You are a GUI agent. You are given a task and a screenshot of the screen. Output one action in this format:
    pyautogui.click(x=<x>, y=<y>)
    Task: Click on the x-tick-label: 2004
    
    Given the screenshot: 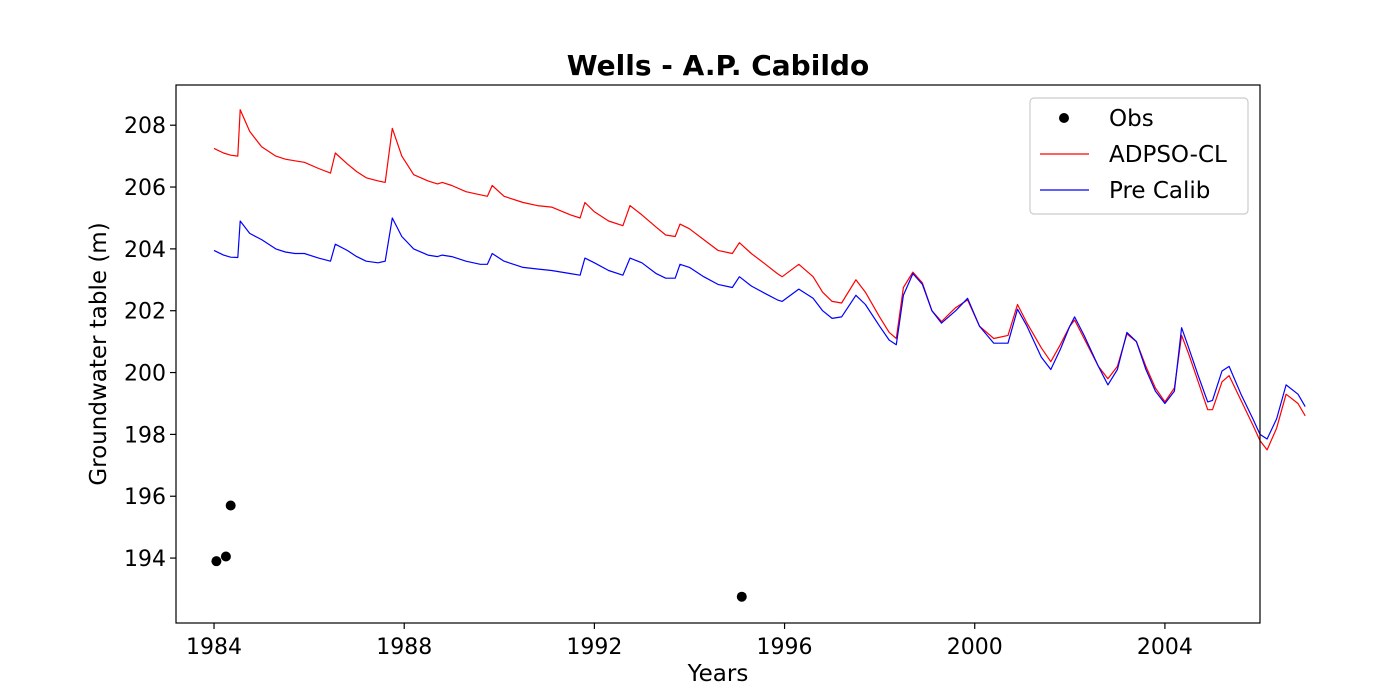 What is the action you would take?
    pyautogui.click(x=1165, y=647)
    